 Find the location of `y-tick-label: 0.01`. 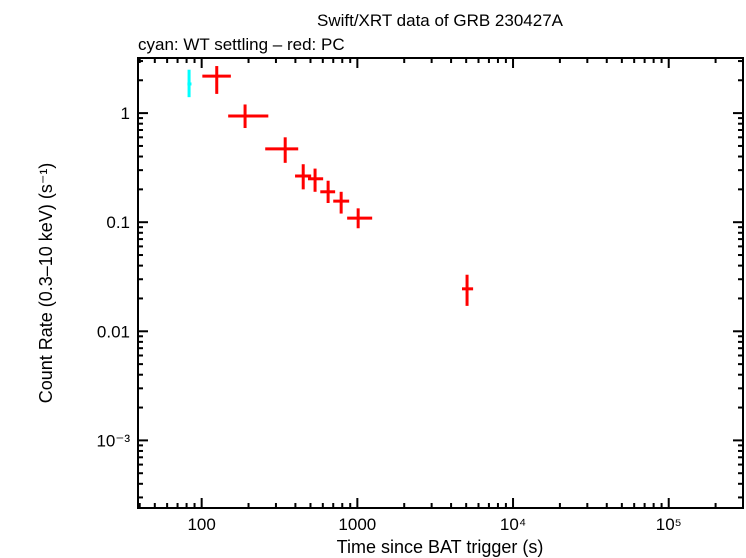

y-tick-label: 0.01 is located at coordinates (113, 331).